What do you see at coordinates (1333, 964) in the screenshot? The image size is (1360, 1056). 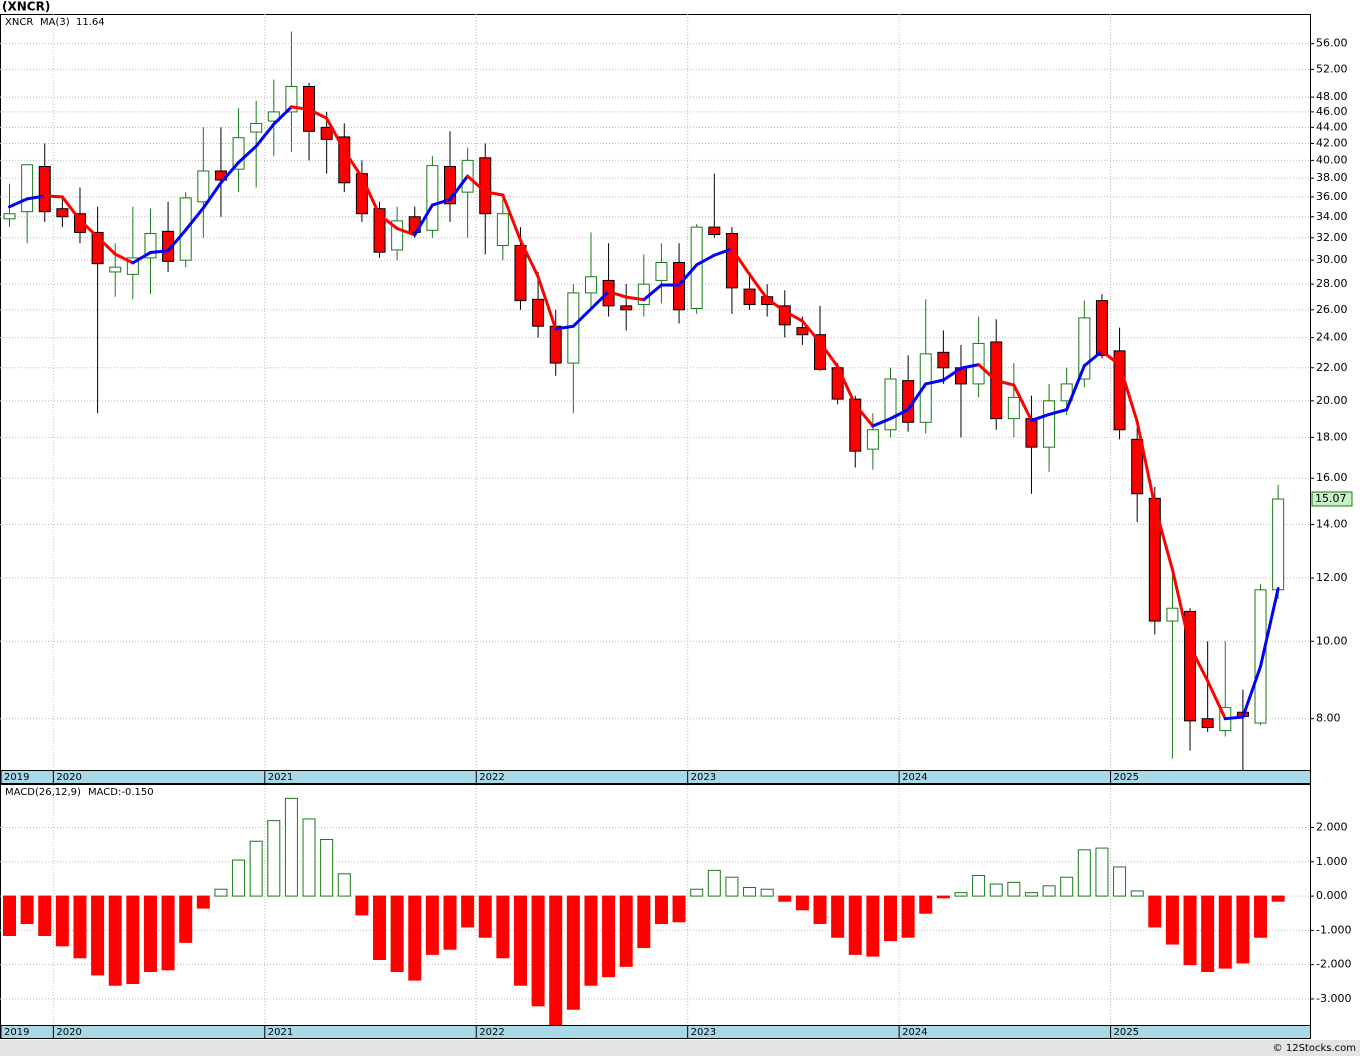 I see `y-tick-label: -2.000` at bounding box center [1333, 964].